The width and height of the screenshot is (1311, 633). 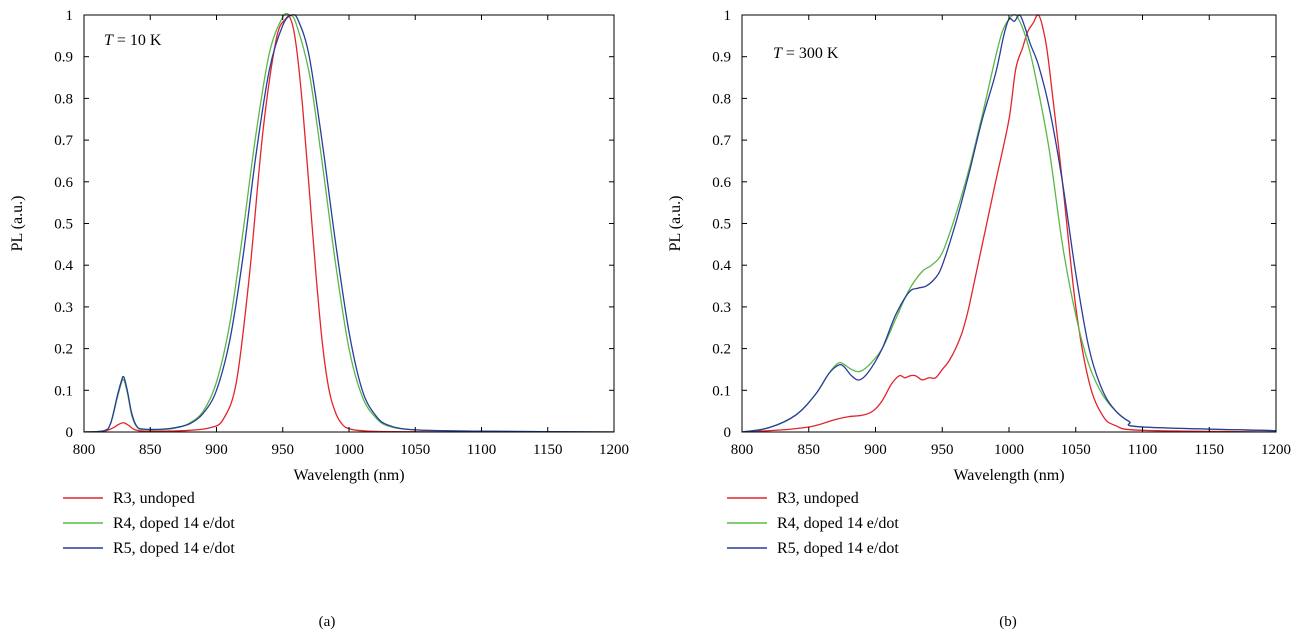 I want to click on temperature-annotation: T = 10 K, so click(x=133, y=40).